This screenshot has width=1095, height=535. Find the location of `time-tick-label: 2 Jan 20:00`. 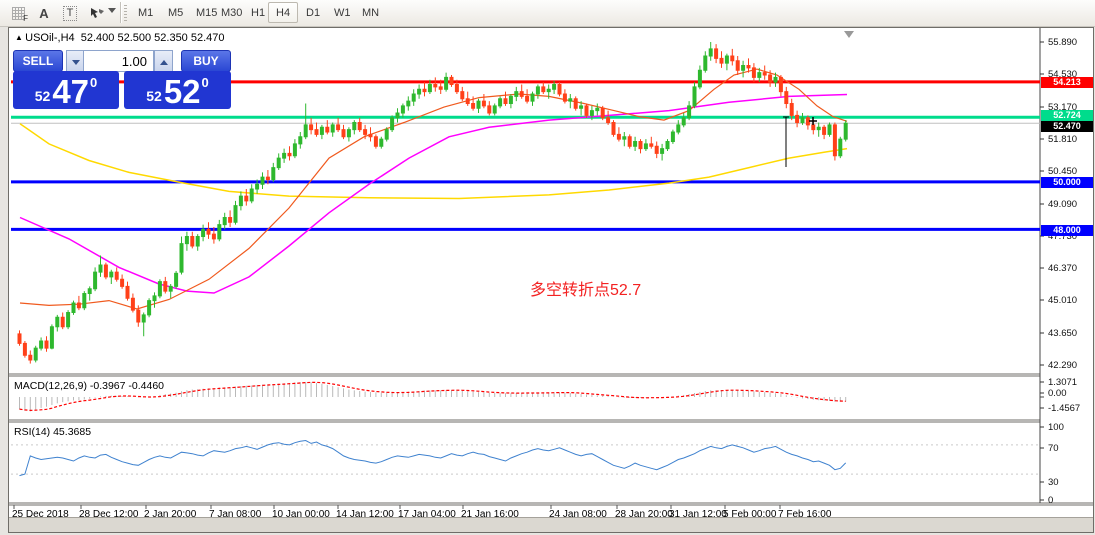

time-tick-label: 2 Jan 20:00 is located at coordinates (170, 514).